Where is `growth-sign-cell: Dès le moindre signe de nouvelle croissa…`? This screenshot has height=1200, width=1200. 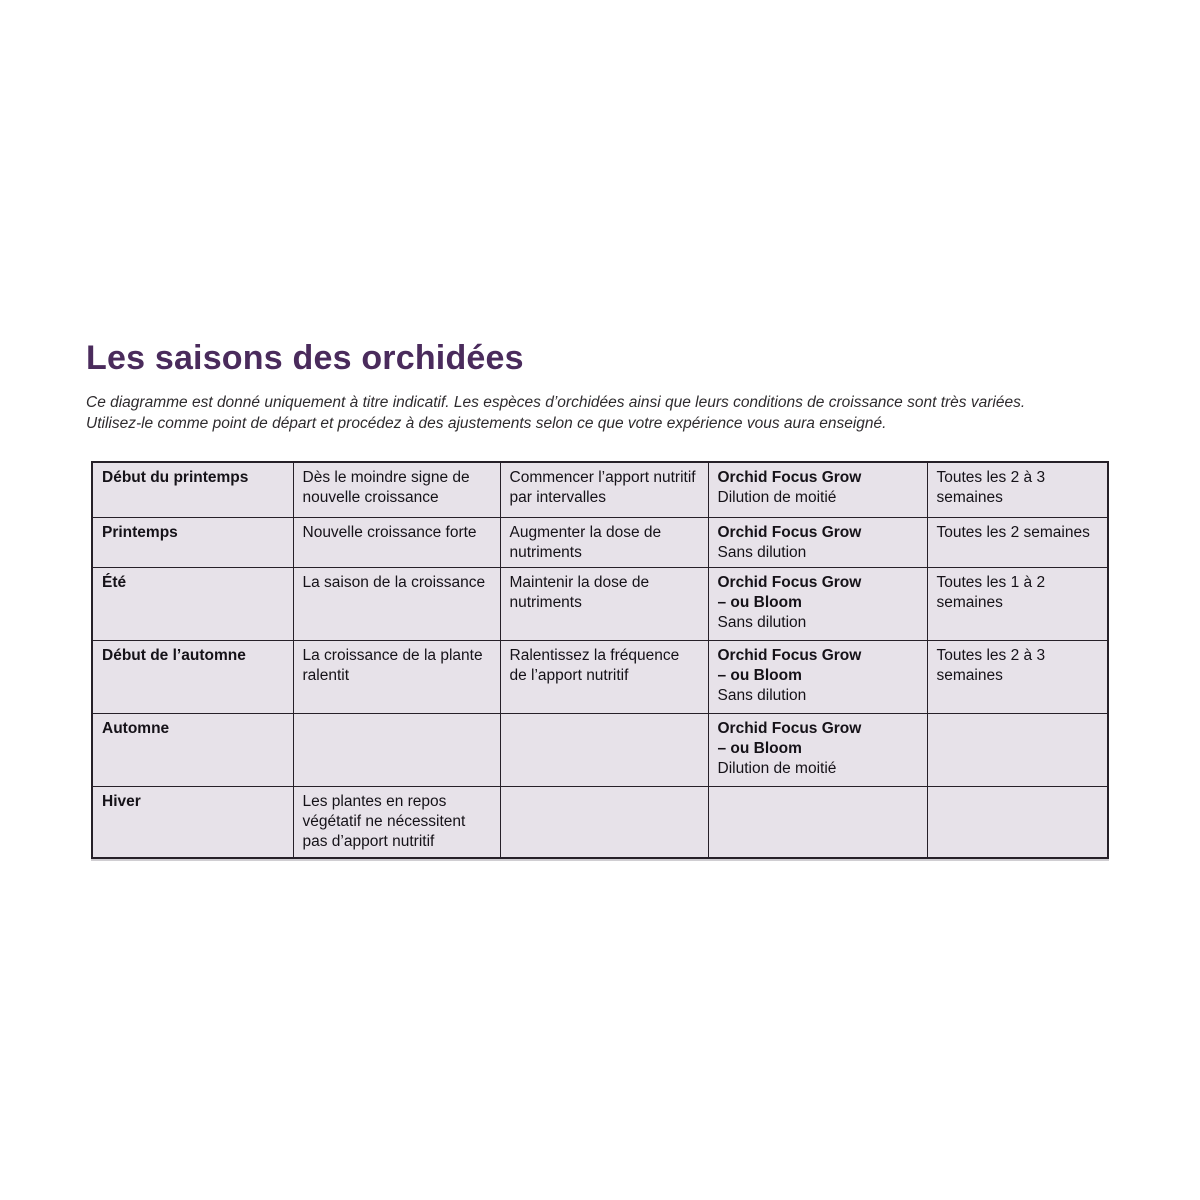 growth-sign-cell: Dès le moindre signe de nouvelle croissa… is located at coordinates (396, 489).